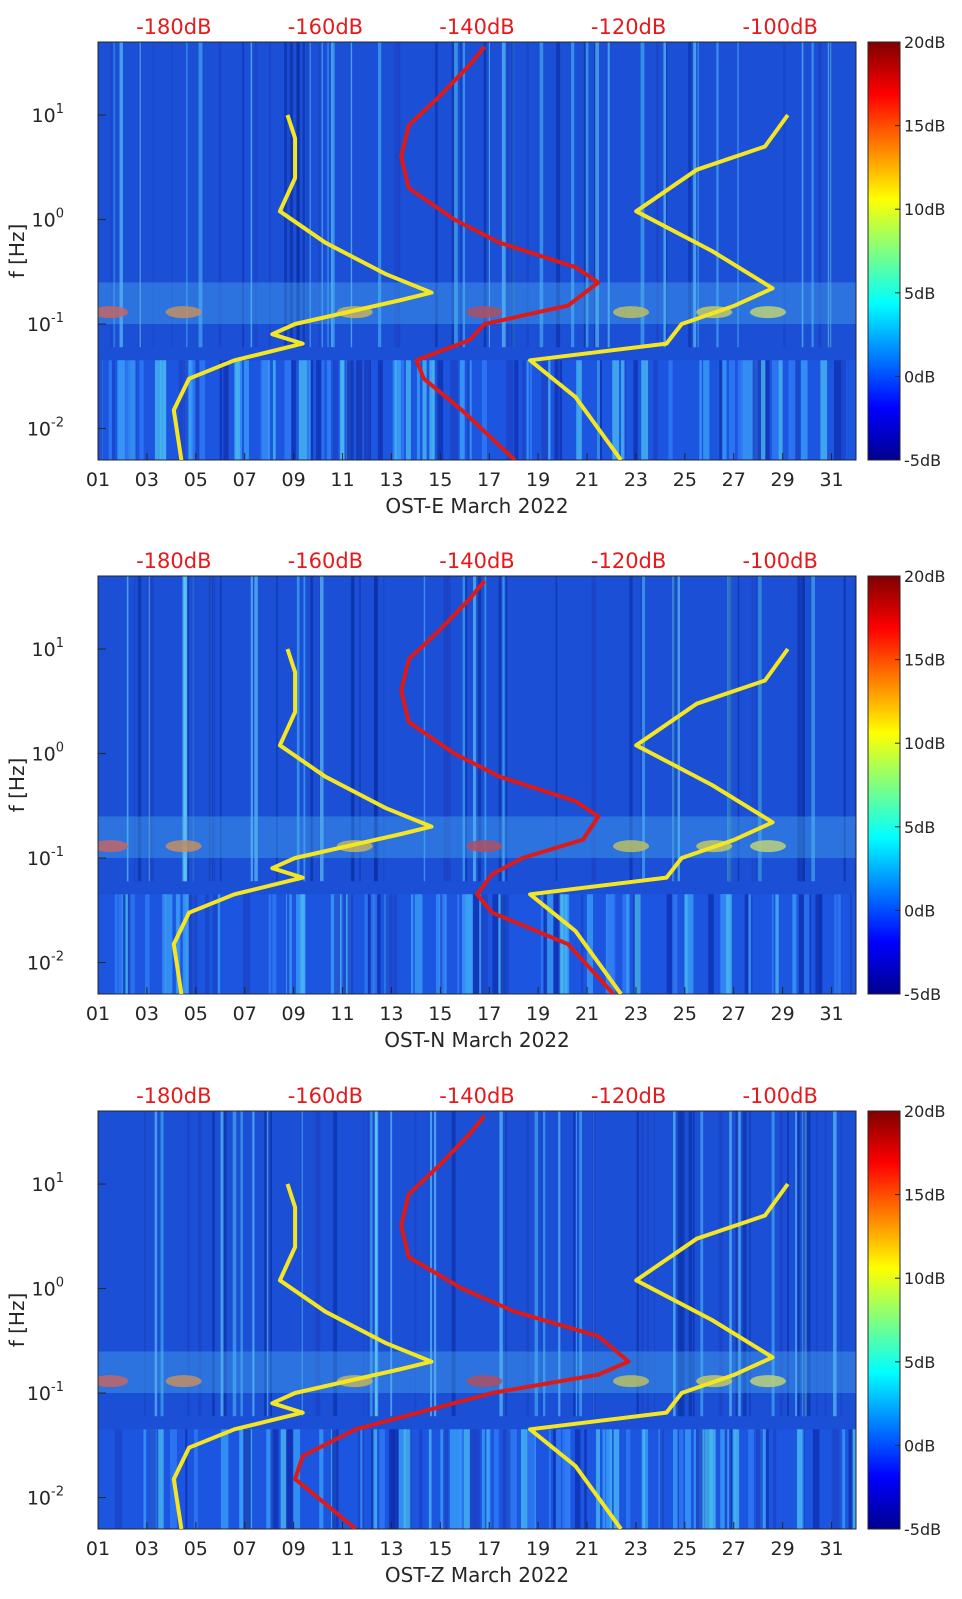 Image resolution: width=962 pixels, height=1599 pixels. What do you see at coordinates (476, 506) in the screenshot?
I see `x-axis-label: OST-E March 2022` at bounding box center [476, 506].